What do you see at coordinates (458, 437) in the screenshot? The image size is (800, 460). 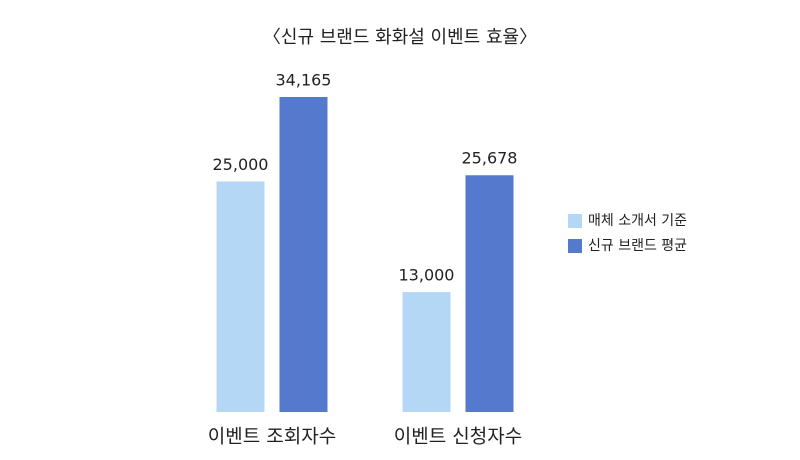 I see `x-tick-label: 이벤트 신청자수` at bounding box center [458, 437].